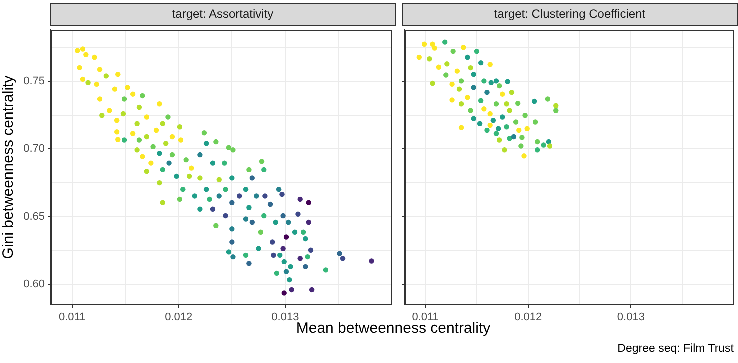 This screenshot has width=738, height=363. I want to click on text: Degree seq: Film Trust, so click(676, 349).